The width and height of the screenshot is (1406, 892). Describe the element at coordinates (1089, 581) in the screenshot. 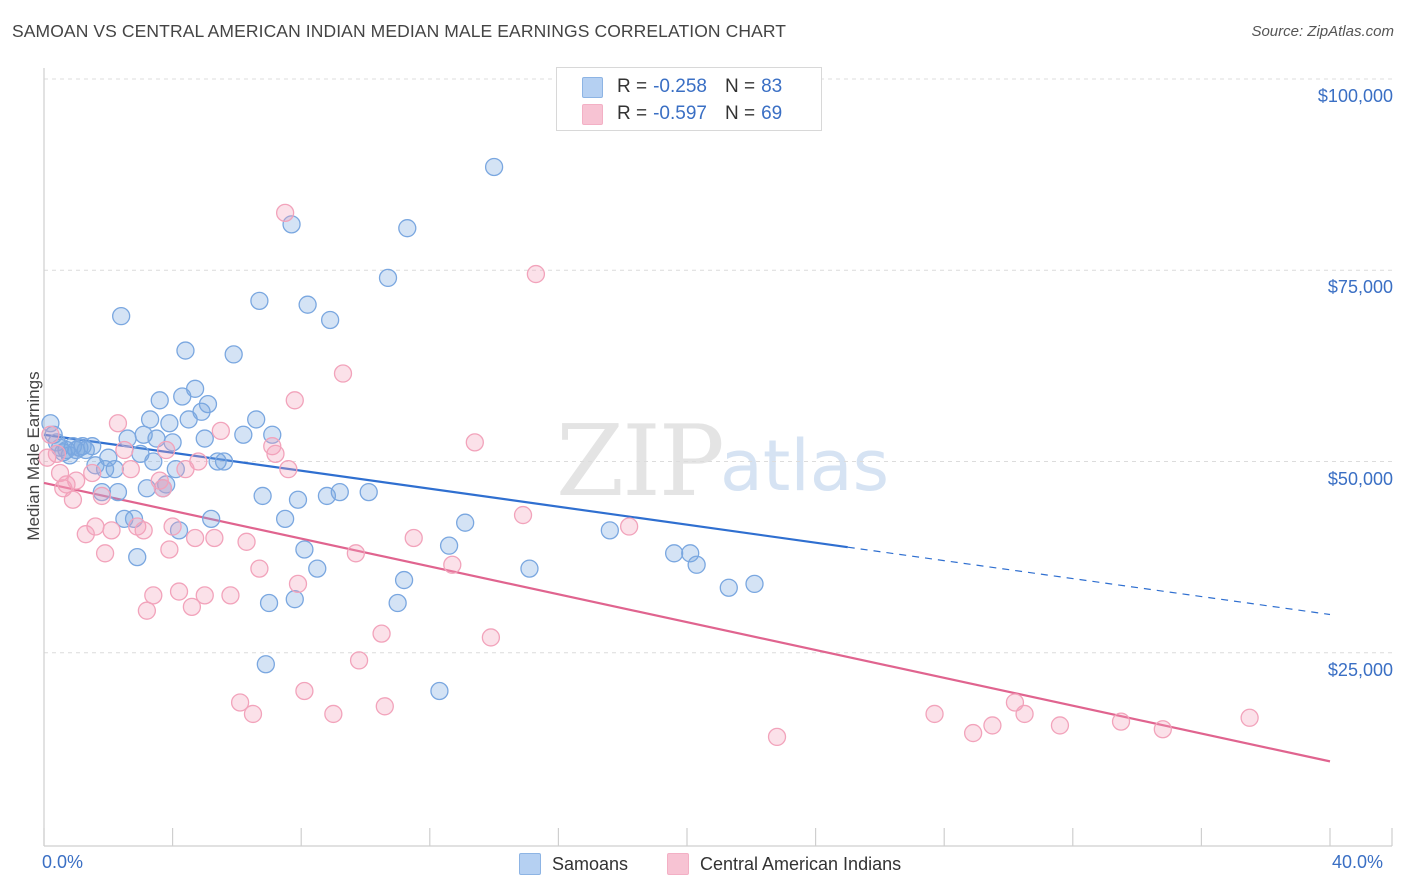

I see `samoans-trend-extension` at that location.